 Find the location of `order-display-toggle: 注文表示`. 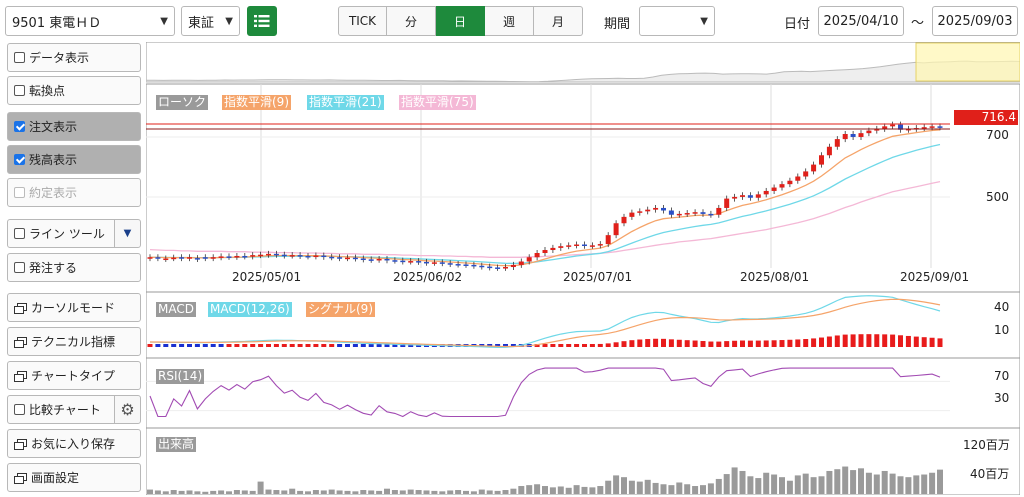

order-display-toggle: 注文表示 is located at coordinates (74, 126).